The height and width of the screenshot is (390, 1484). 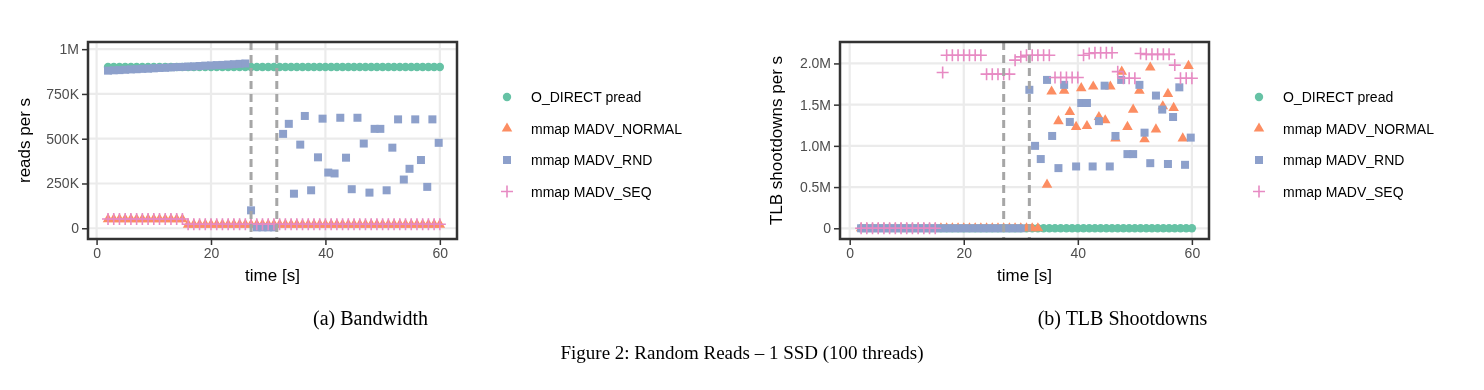 What do you see at coordinates (815, 63) in the screenshot?
I see `y-tick-label: 2.0M` at bounding box center [815, 63].